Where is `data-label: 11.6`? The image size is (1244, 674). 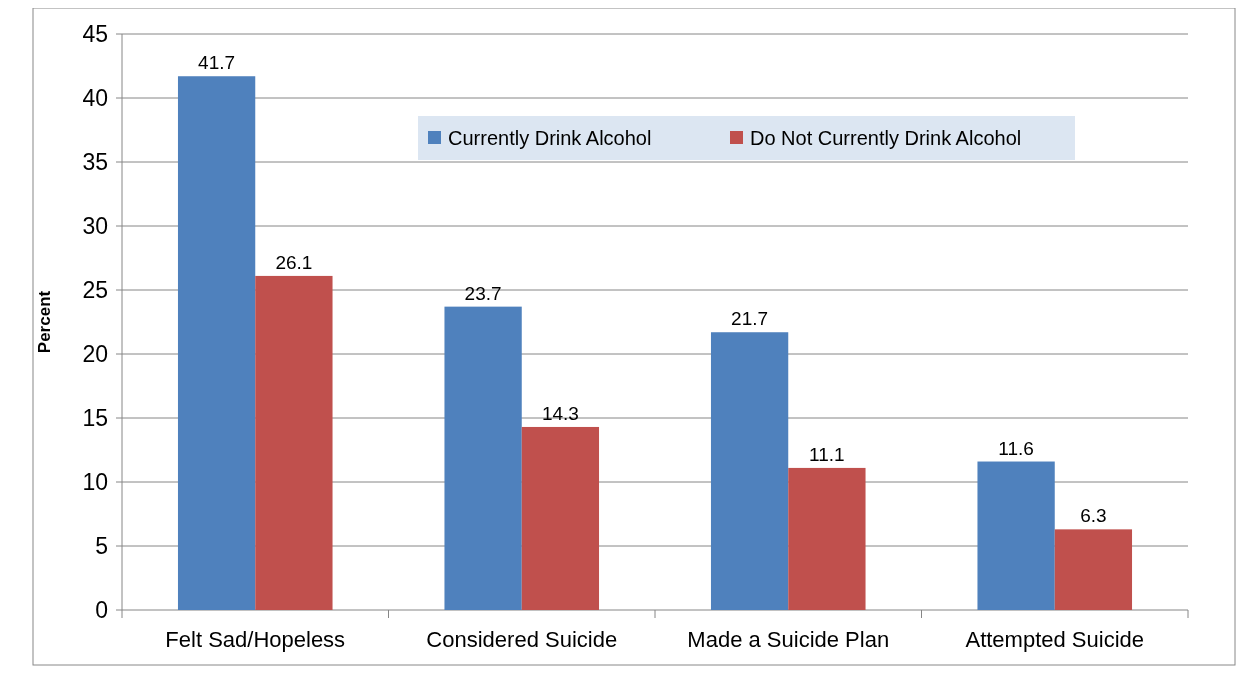 data-label: 11.6 is located at coordinates (1016, 448).